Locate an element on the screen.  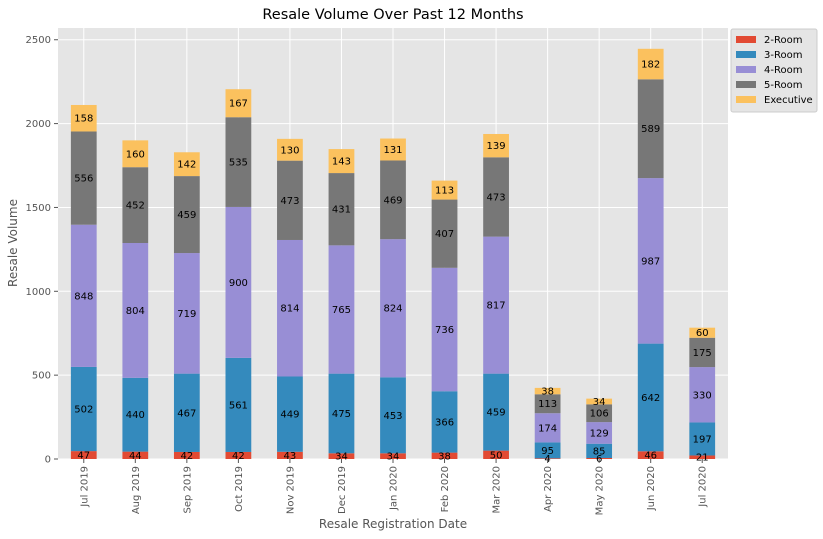
bar-value-label: 848 is located at coordinates (83, 296).